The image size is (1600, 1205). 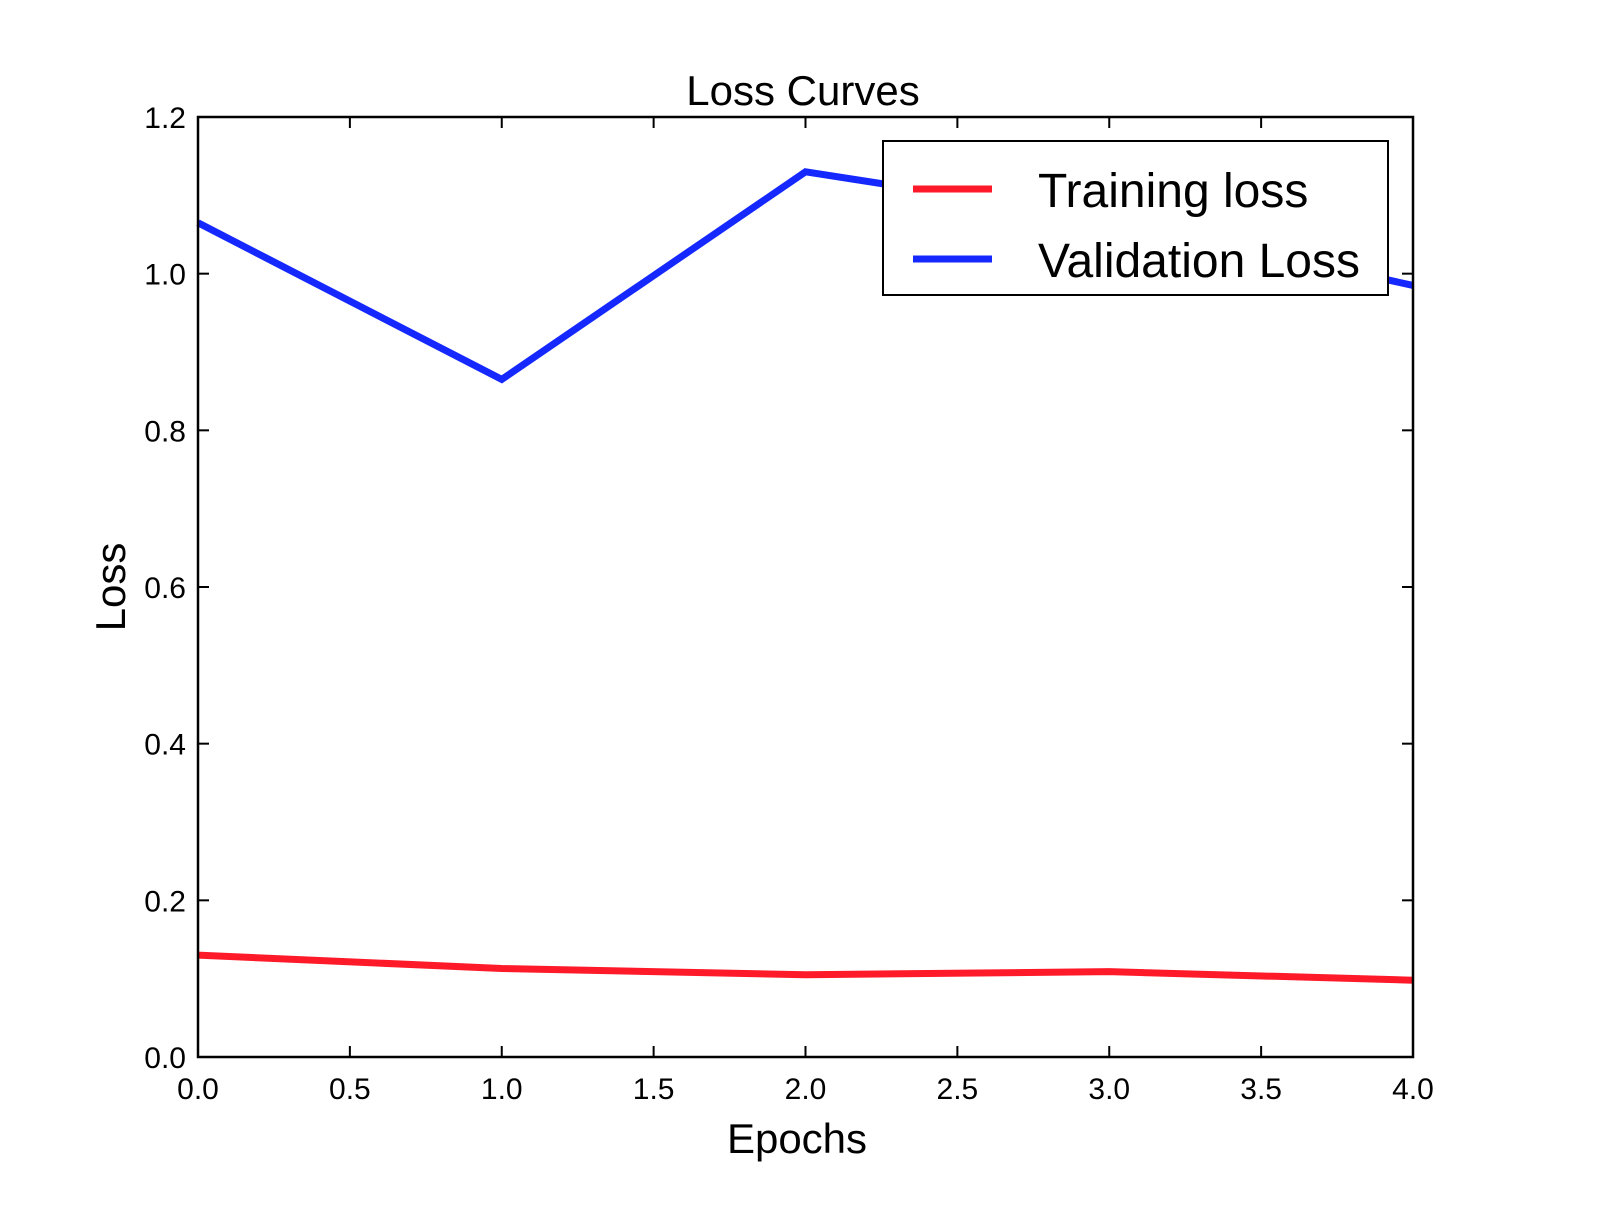 I want to click on y-tick-label: 0.0, so click(x=165, y=1058).